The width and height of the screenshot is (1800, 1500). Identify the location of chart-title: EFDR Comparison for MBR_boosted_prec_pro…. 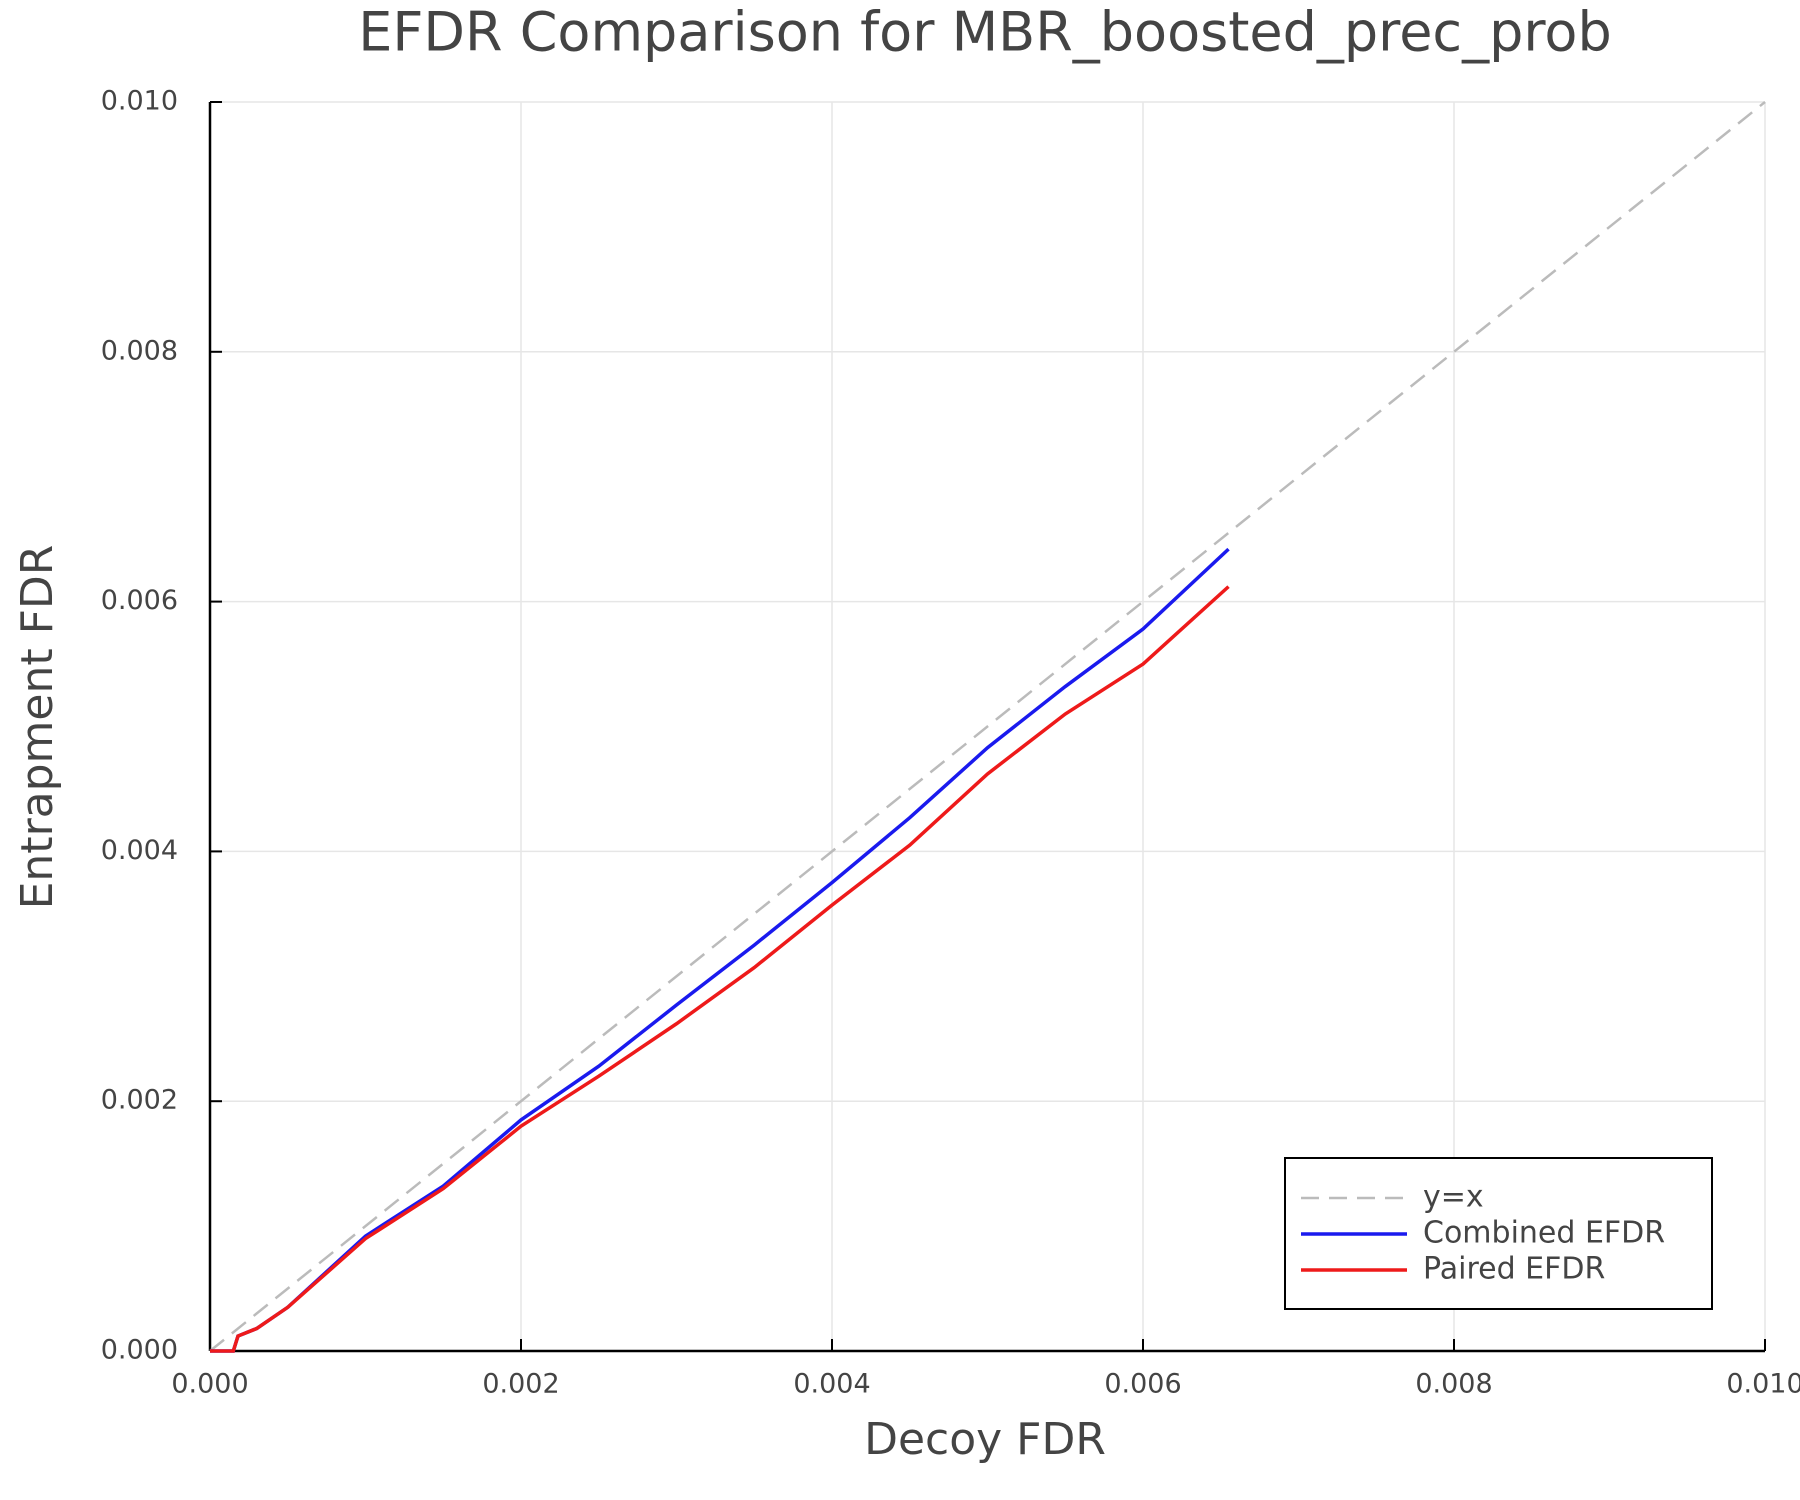
(984, 32).